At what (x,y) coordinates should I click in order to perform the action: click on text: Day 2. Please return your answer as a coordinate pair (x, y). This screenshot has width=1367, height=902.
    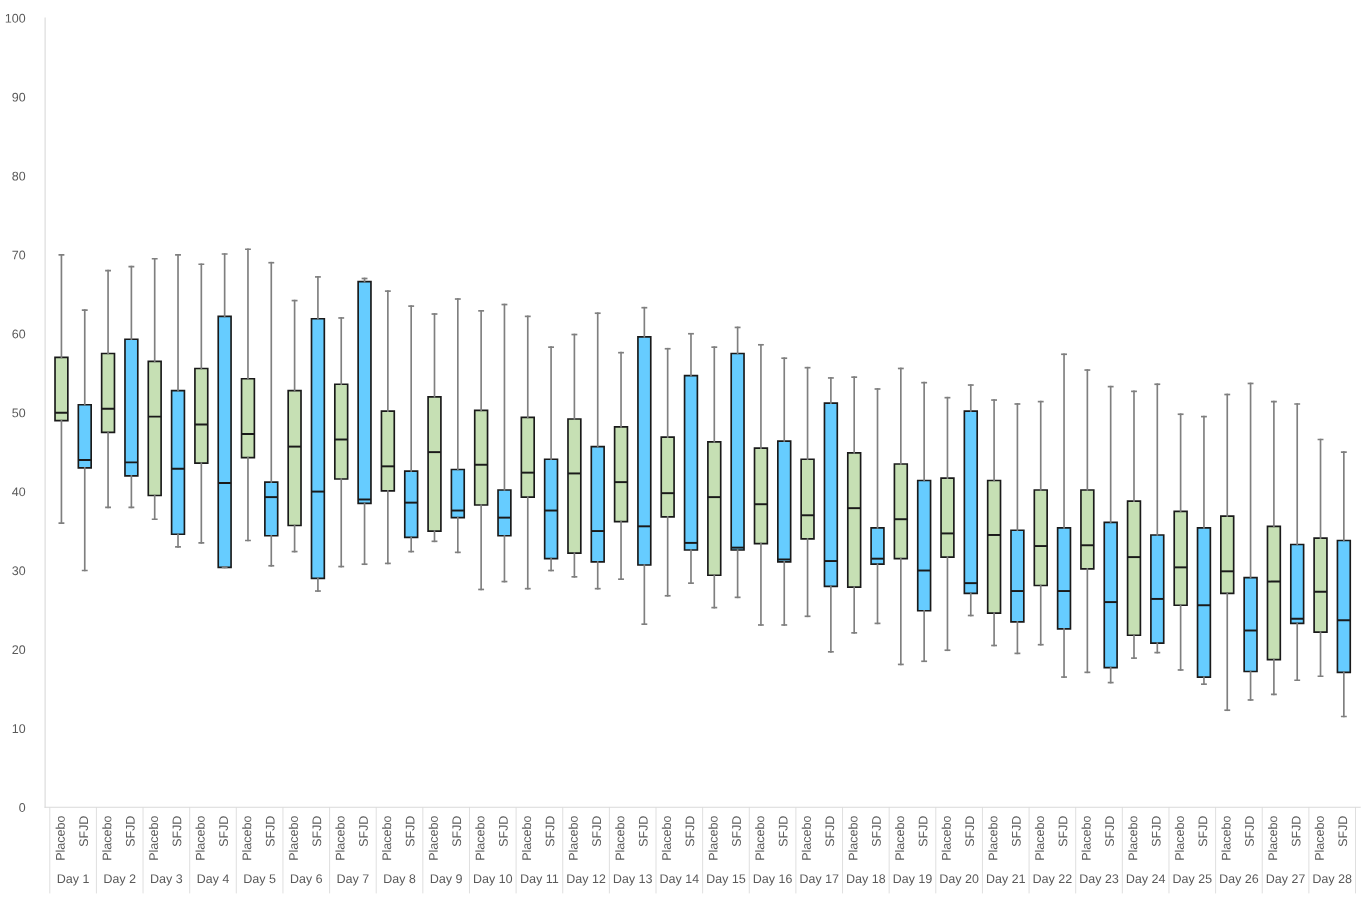
    Looking at the image, I should click on (120, 880).